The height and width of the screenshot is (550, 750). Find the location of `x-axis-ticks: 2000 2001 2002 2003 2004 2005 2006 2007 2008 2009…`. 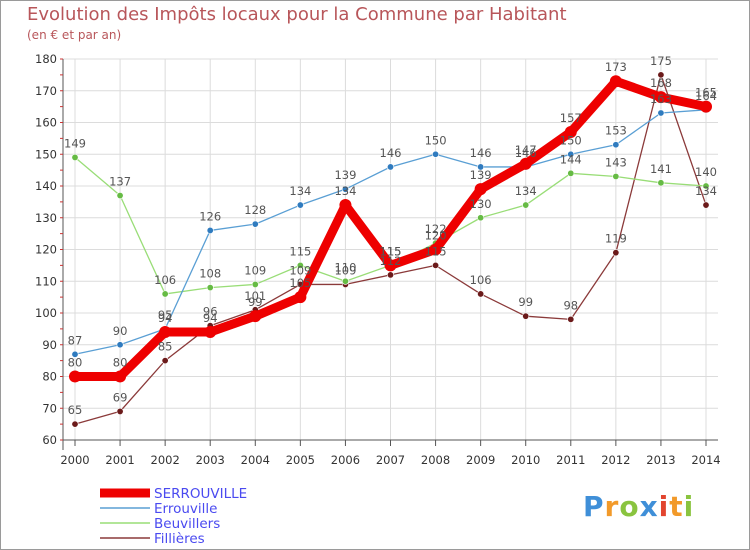

x-axis-ticks: 2000 2001 2002 2003 2004 2005 2006 2007 2008 2009… is located at coordinates (390, 460).